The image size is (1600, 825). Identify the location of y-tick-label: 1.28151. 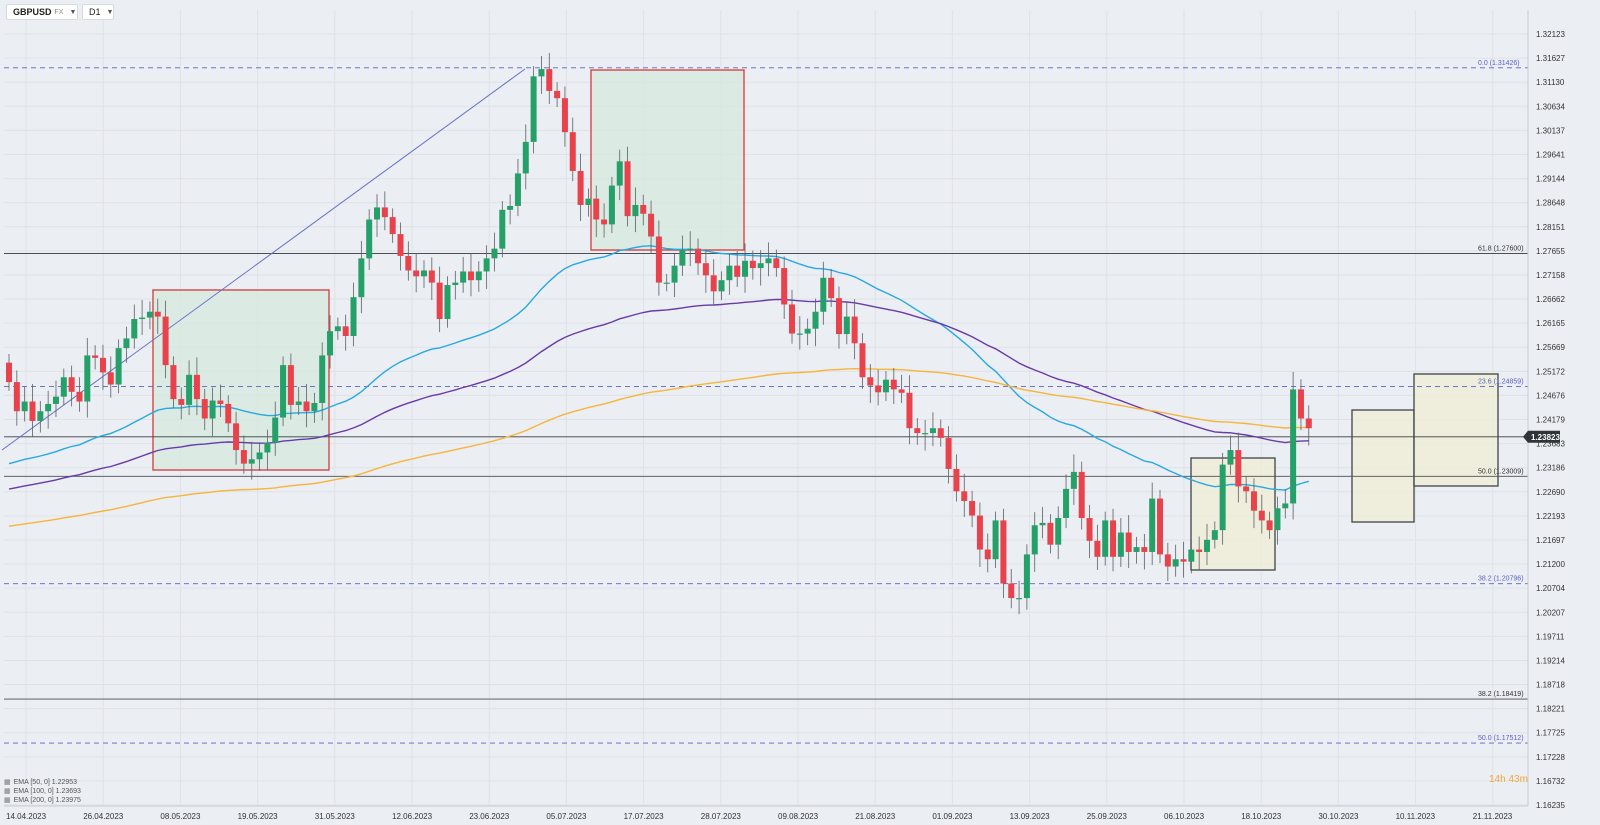
(1550, 227).